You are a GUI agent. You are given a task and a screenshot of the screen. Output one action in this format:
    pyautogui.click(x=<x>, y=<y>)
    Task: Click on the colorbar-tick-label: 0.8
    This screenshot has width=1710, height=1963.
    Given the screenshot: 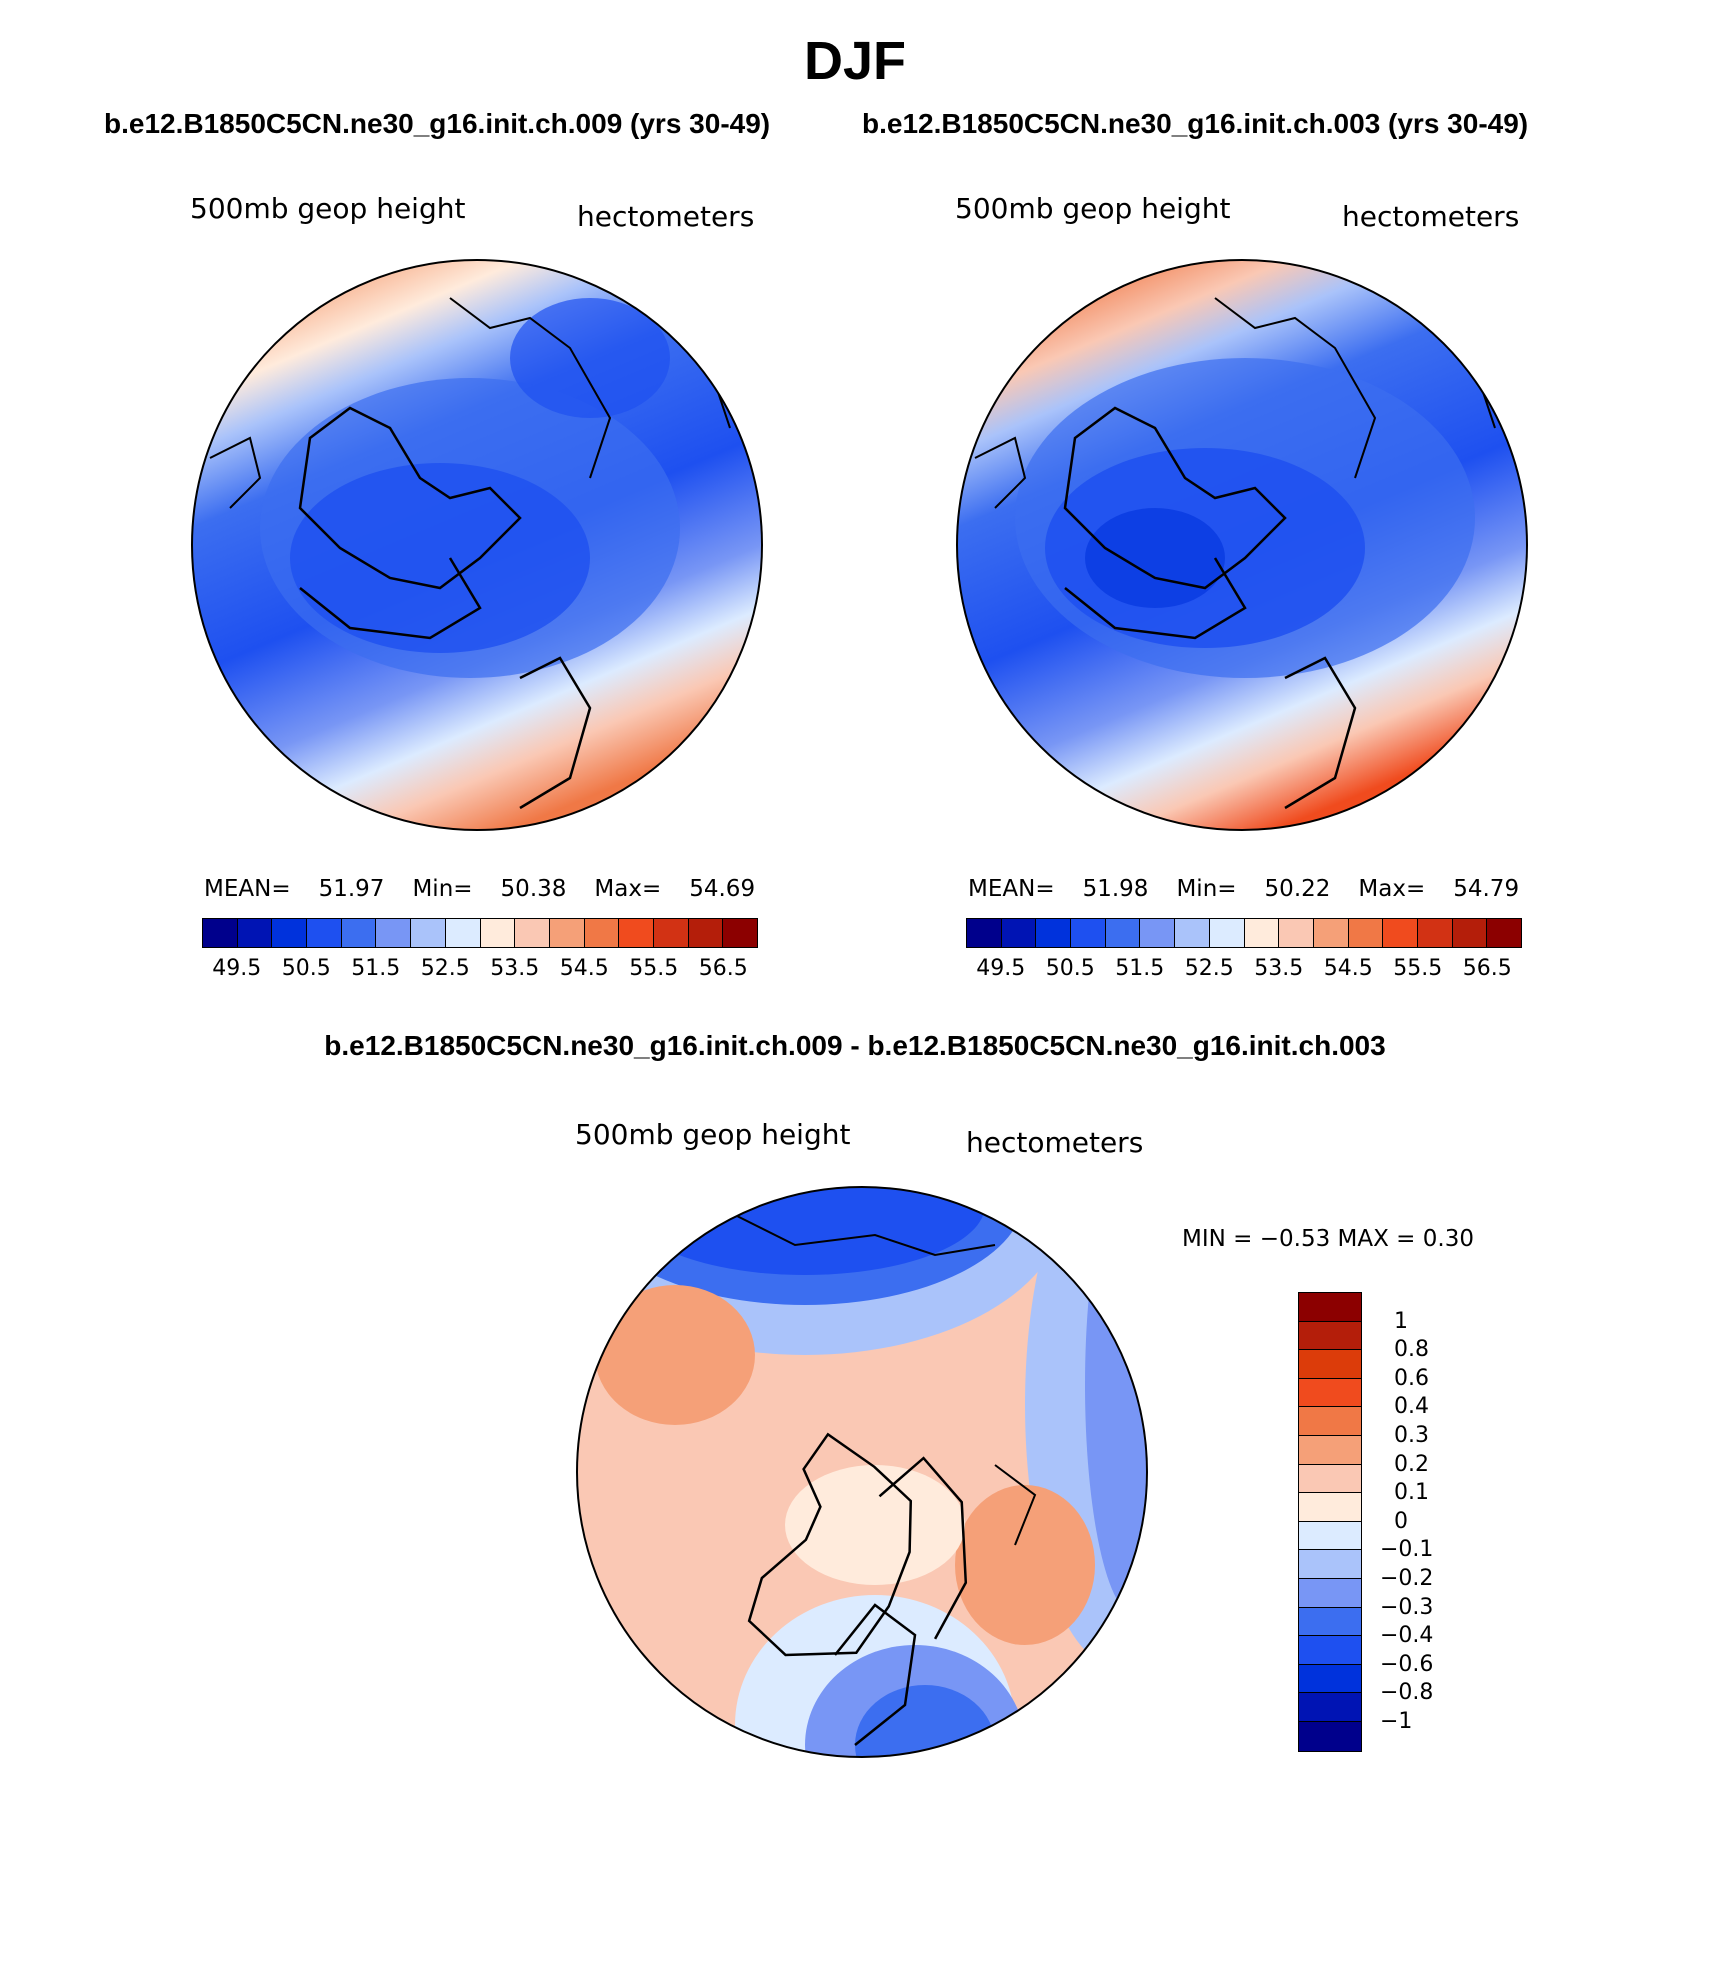 What is the action you would take?
    pyautogui.click(x=1411, y=1350)
    